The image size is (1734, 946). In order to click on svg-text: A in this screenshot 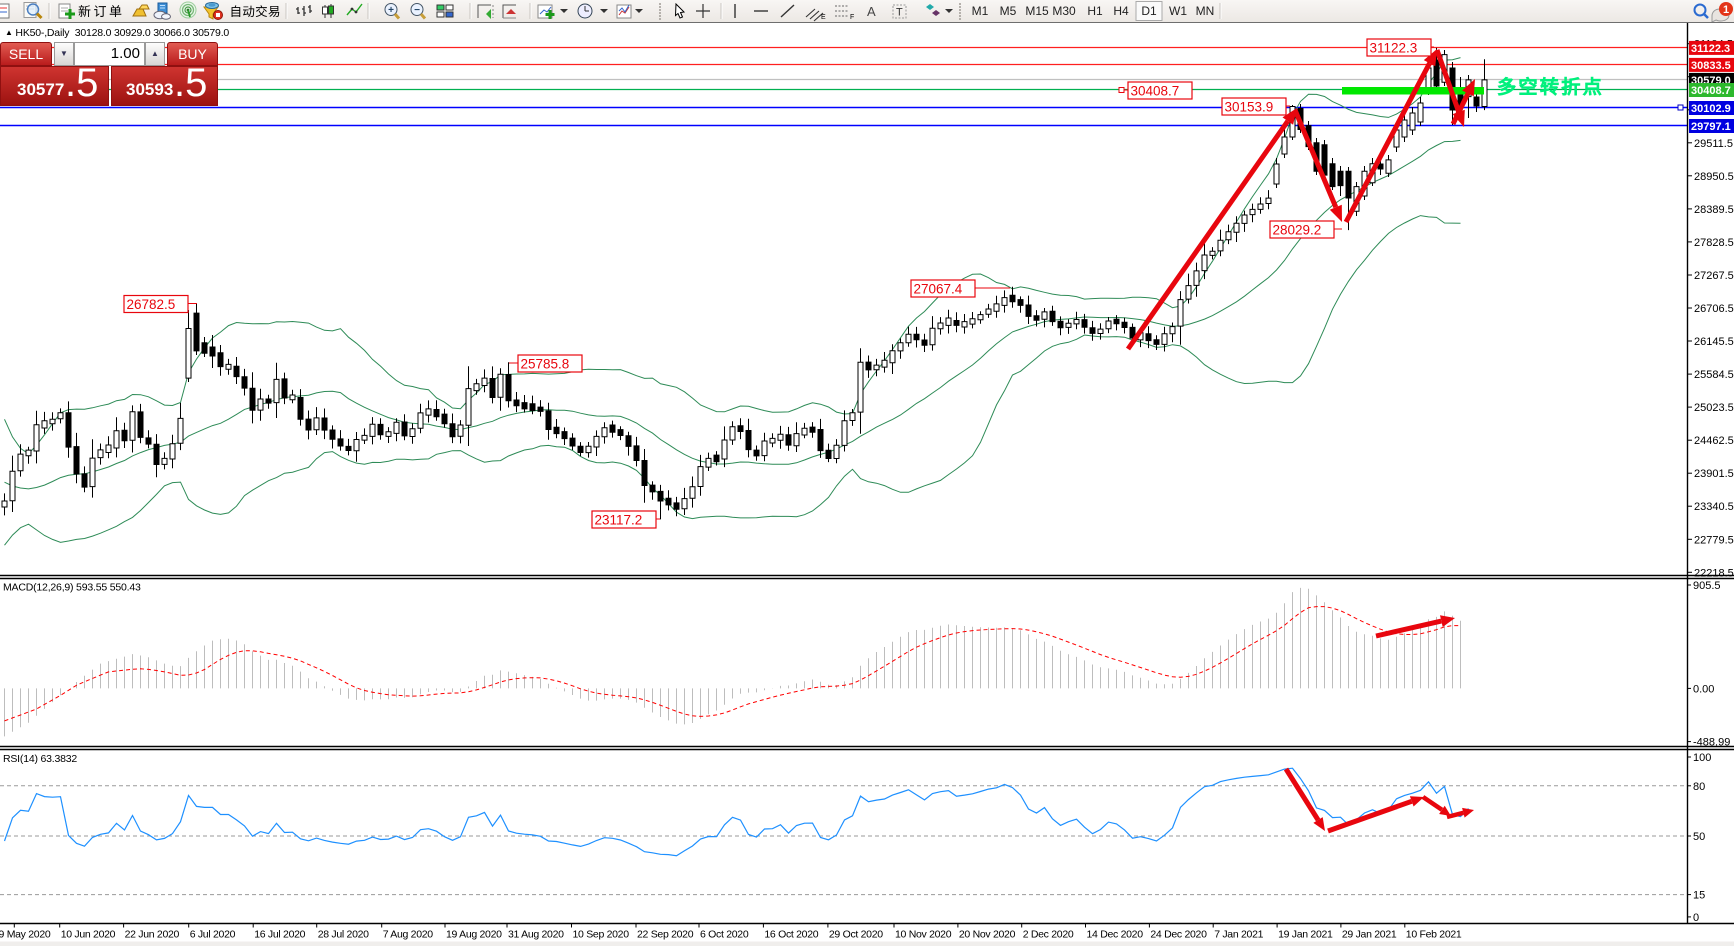, I will do `click(871, 11)`.